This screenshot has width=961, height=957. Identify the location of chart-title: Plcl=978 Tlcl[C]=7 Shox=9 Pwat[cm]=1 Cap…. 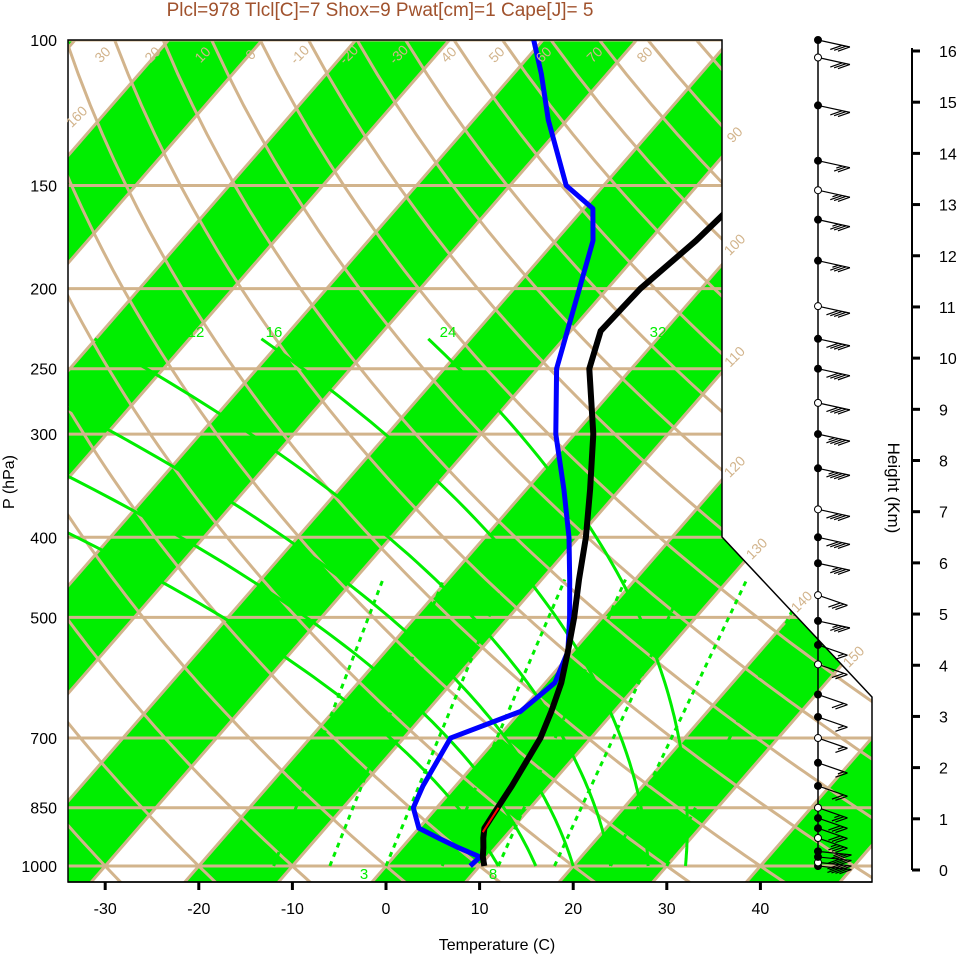
(380, 10).